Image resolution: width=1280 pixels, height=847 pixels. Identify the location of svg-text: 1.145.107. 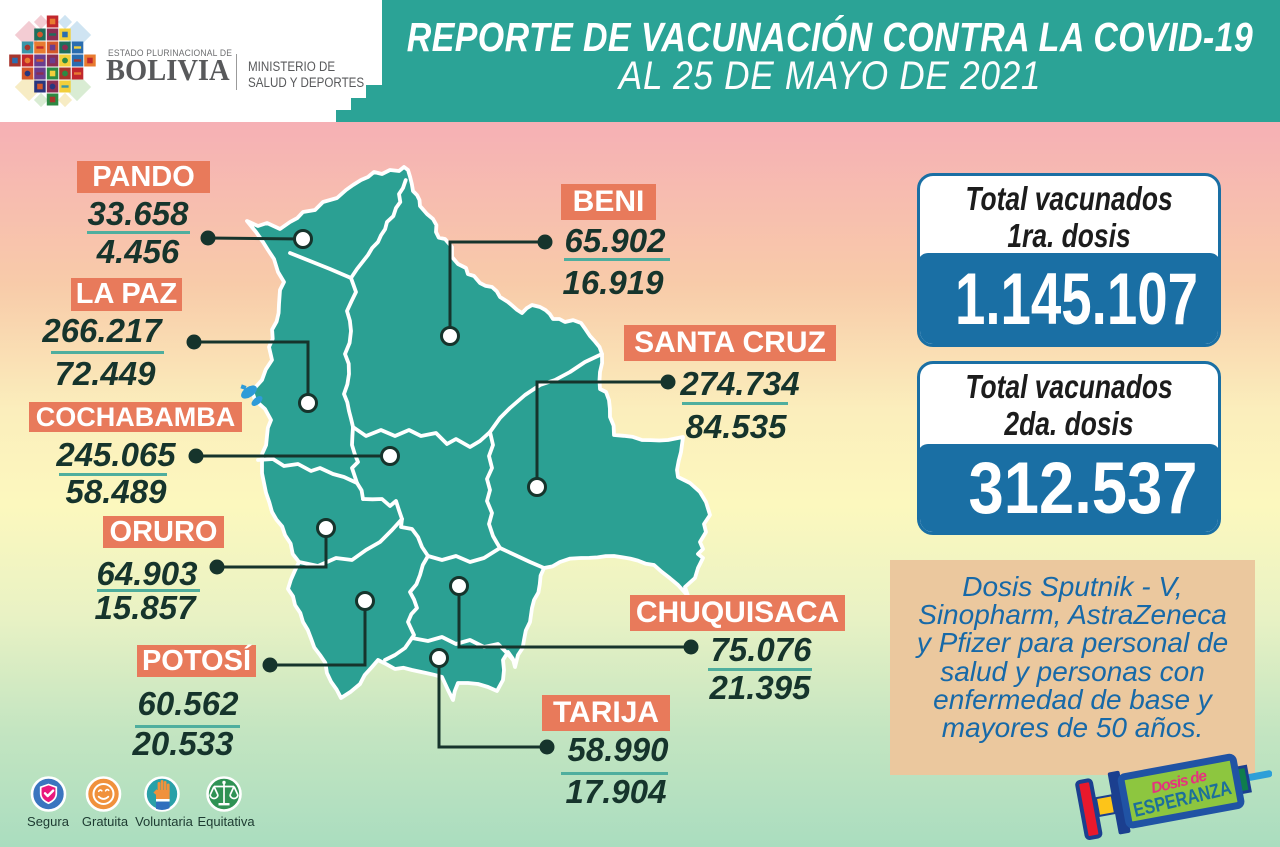
(1076, 299).